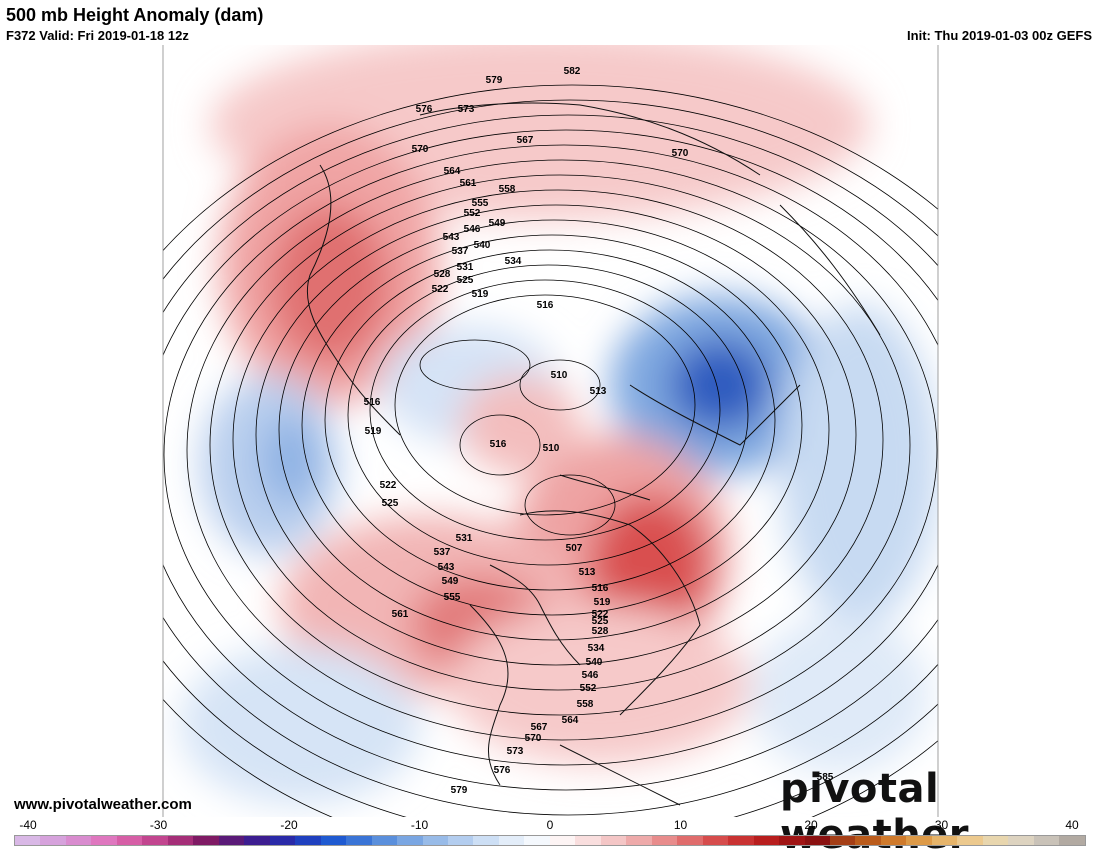  I want to click on svg-text: 519, so click(602, 602).